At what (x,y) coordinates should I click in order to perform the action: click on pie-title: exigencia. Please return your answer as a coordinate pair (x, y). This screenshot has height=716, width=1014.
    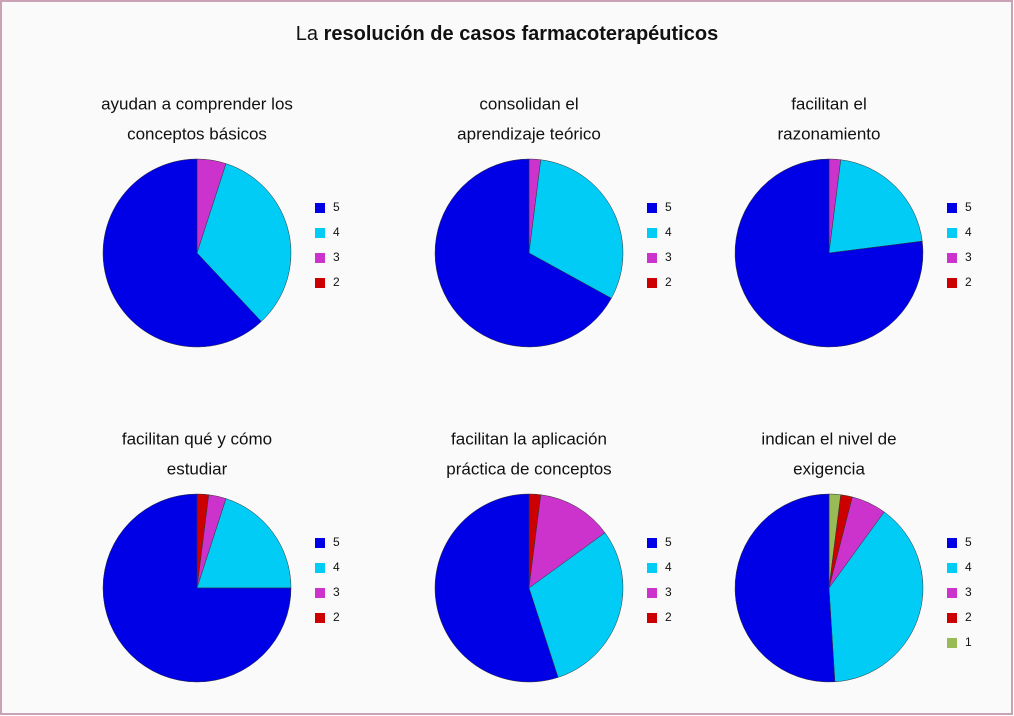
    Looking at the image, I should click on (829, 468).